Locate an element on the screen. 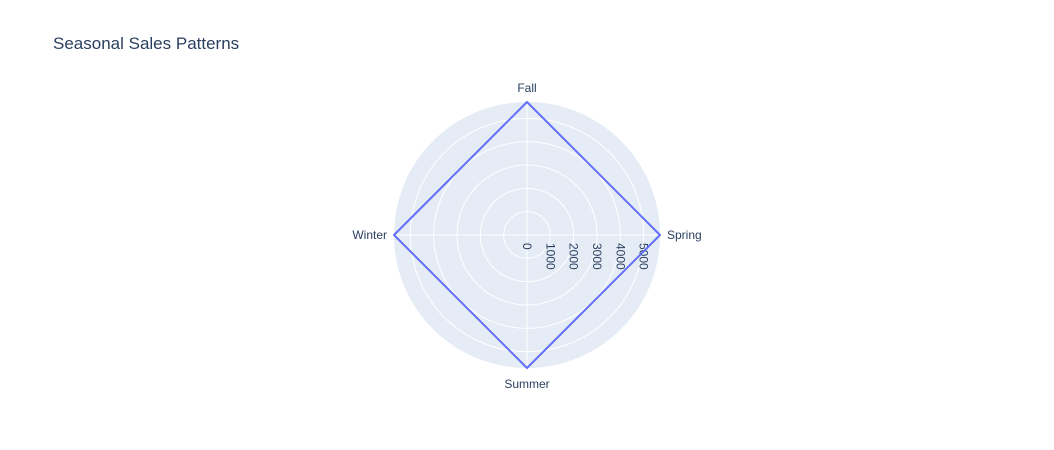 This screenshot has height=450, width=1054. radial-tick-label: 4000 is located at coordinates (620, 256).